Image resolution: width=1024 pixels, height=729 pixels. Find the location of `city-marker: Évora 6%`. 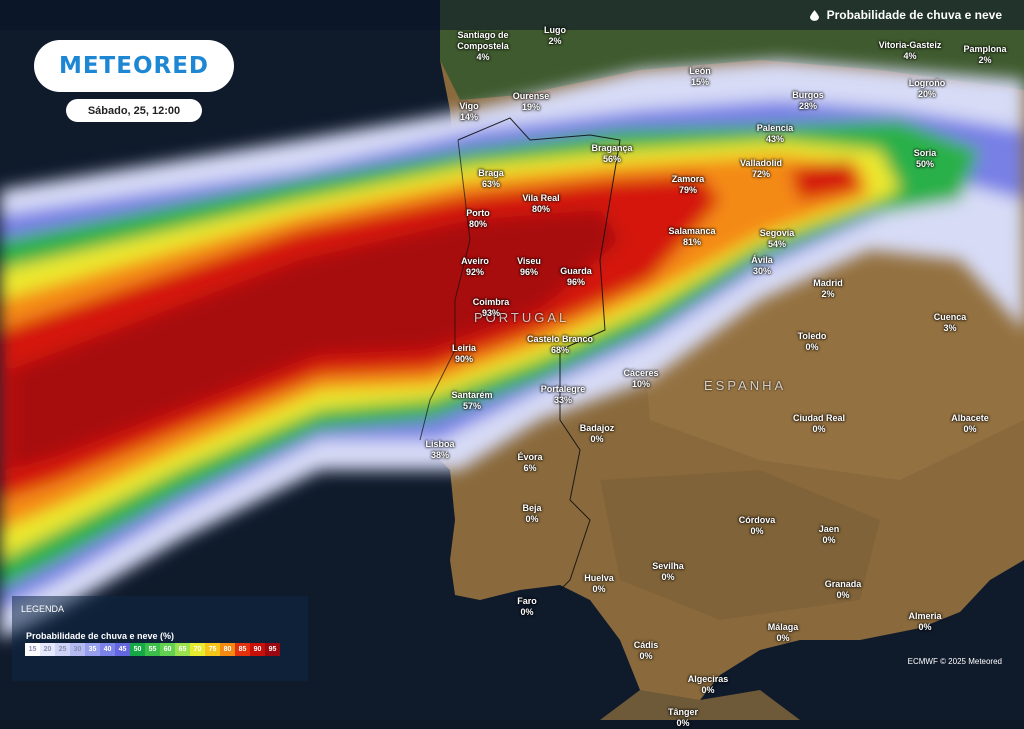

city-marker: Évora 6% is located at coordinates (529, 463).